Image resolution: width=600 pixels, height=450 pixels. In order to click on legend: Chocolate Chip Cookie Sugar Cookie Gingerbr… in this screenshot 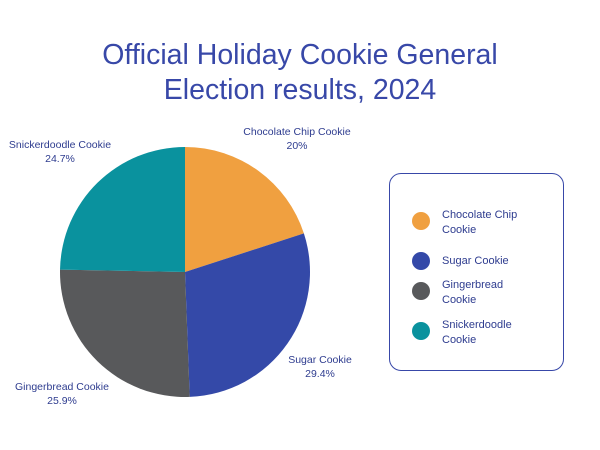, I will do `click(476, 272)`.